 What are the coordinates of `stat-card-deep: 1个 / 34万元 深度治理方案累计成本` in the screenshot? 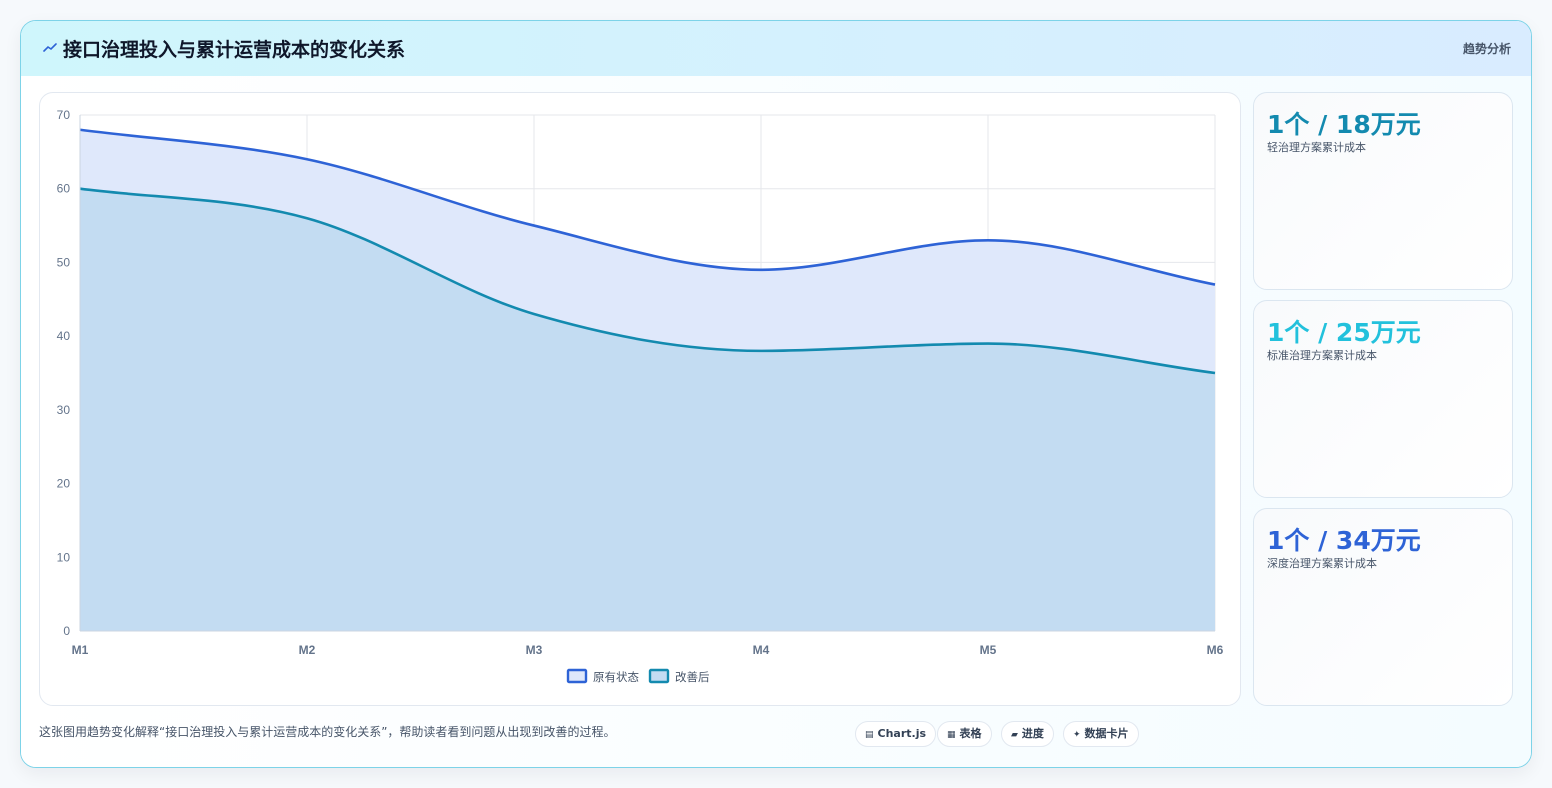 It's located at (1383, 607).